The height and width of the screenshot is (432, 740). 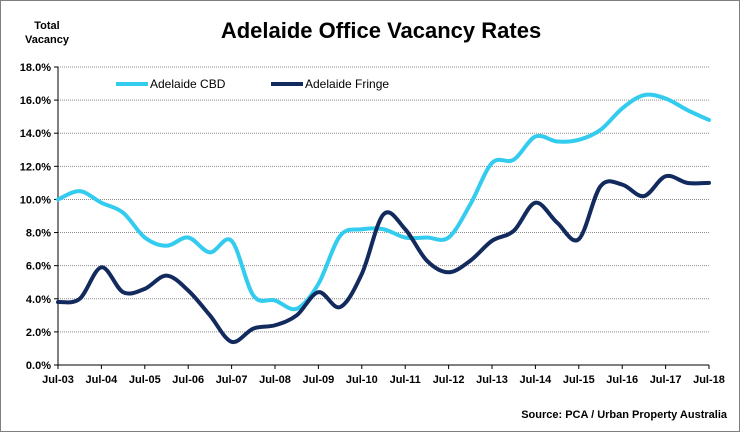 I want to click on y-tick-label: 4.0%, so click(x=38, y=300).